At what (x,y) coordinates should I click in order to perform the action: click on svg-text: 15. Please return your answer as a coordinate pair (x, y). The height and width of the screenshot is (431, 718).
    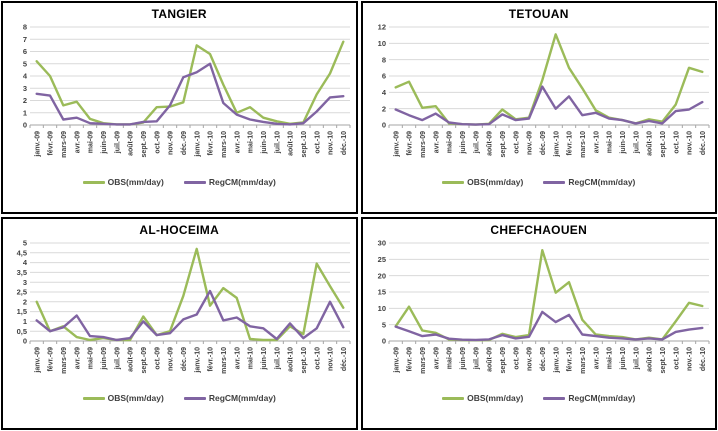
    Looking at the image, I should click on (382, 292).